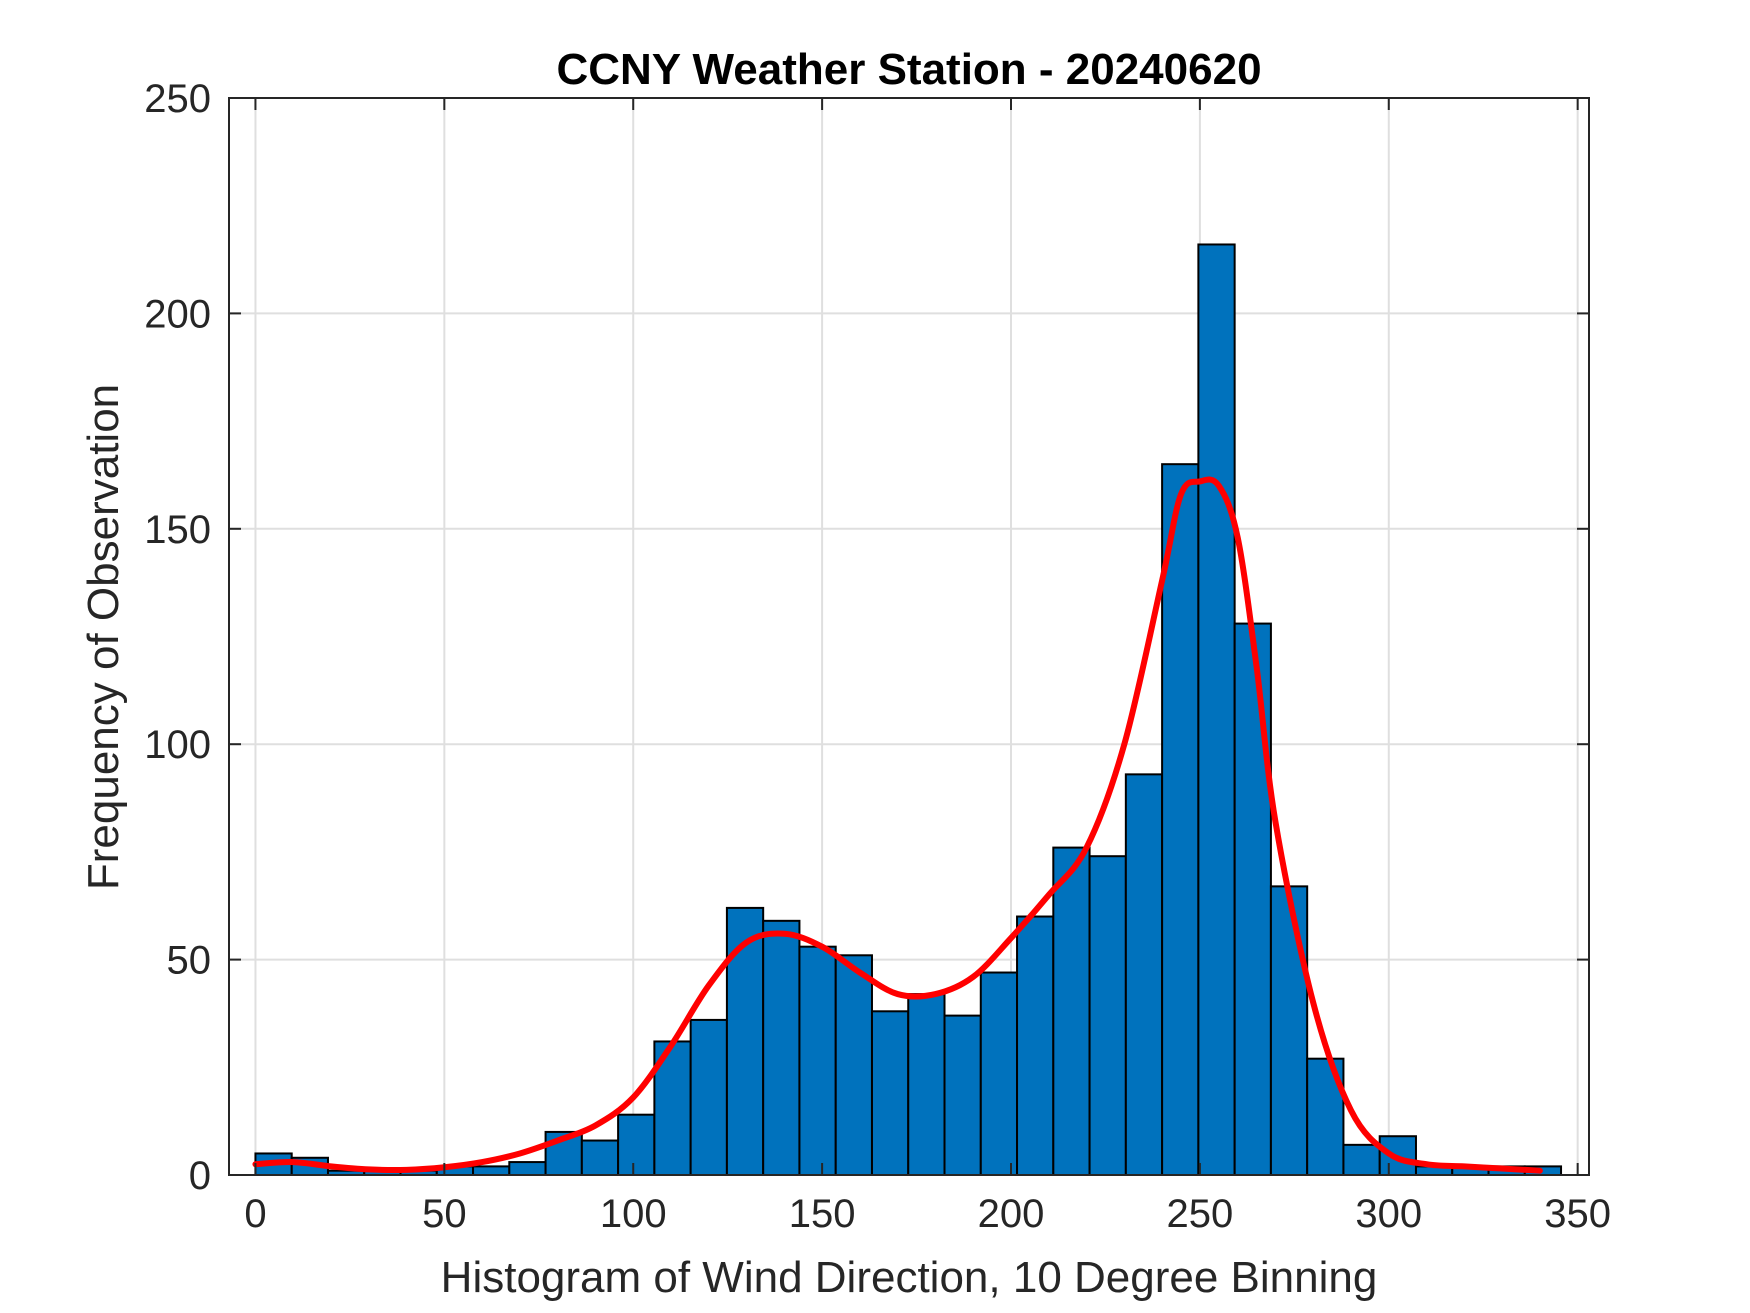 The width and height of the screenshot is (1750, 1313). What do you see at coordinates (255, 1214) in the screenshot?
I see `x-tick-label: 0` at bounding box center [255, 1214].